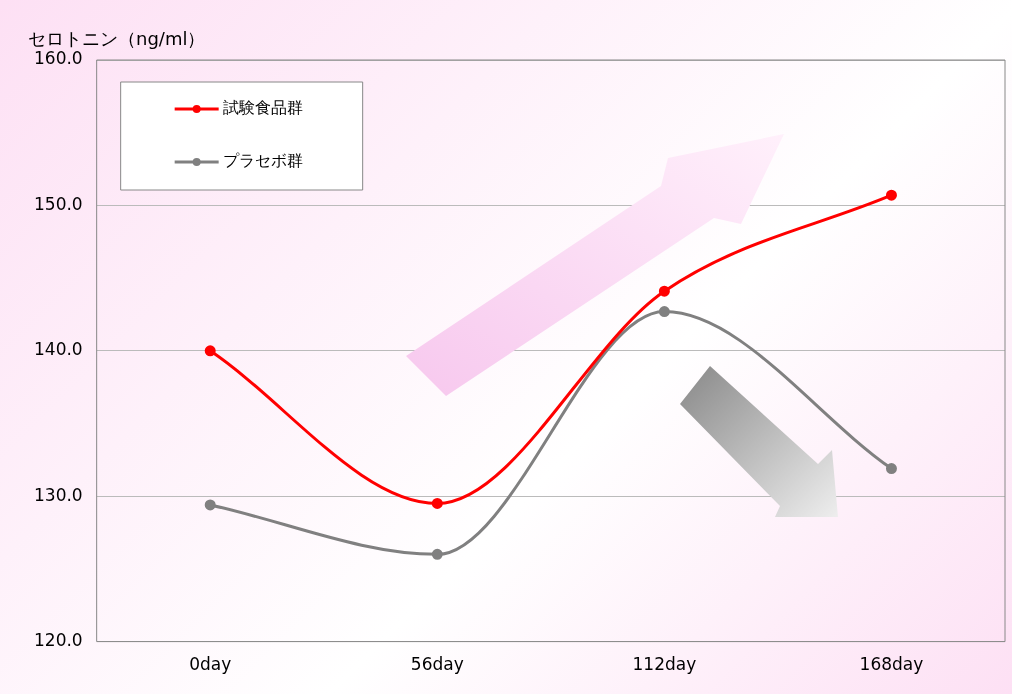 This screenshot has width=1012, height=694. Describe the element at coordinates (262, 161) in the screenshot. I see `legend-label: プラセボ群` at that location.